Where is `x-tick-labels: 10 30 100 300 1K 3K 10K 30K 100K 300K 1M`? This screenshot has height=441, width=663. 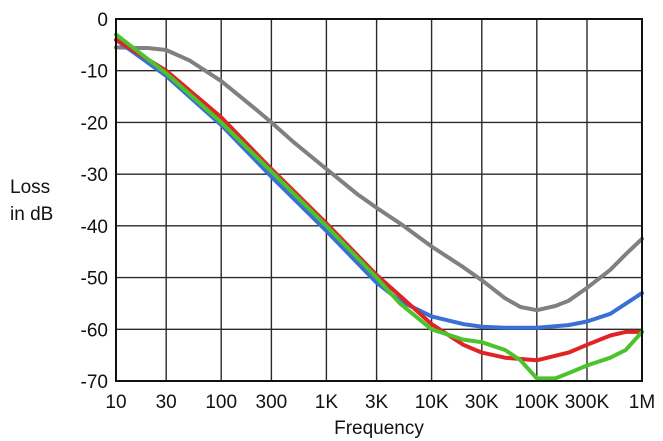
x-tick-labels: 10 30 100 300 1K 3K 10K 30K 100K 300K 1M is located at coordinates (380, 402).